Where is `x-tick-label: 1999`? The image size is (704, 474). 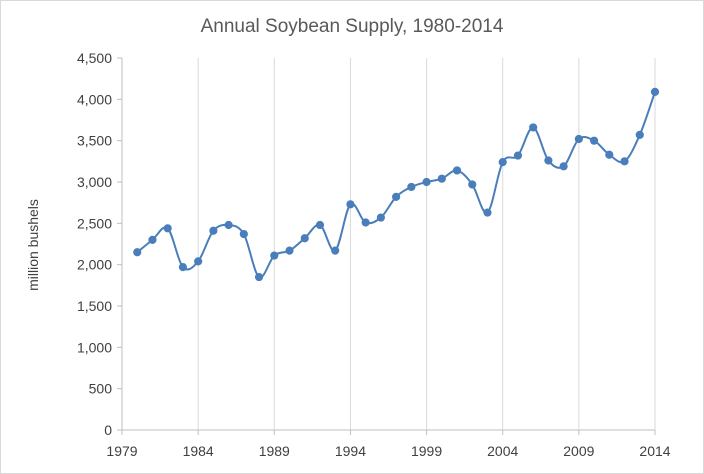
x-tick-label: 1999 is located at coordinates (426, 451).